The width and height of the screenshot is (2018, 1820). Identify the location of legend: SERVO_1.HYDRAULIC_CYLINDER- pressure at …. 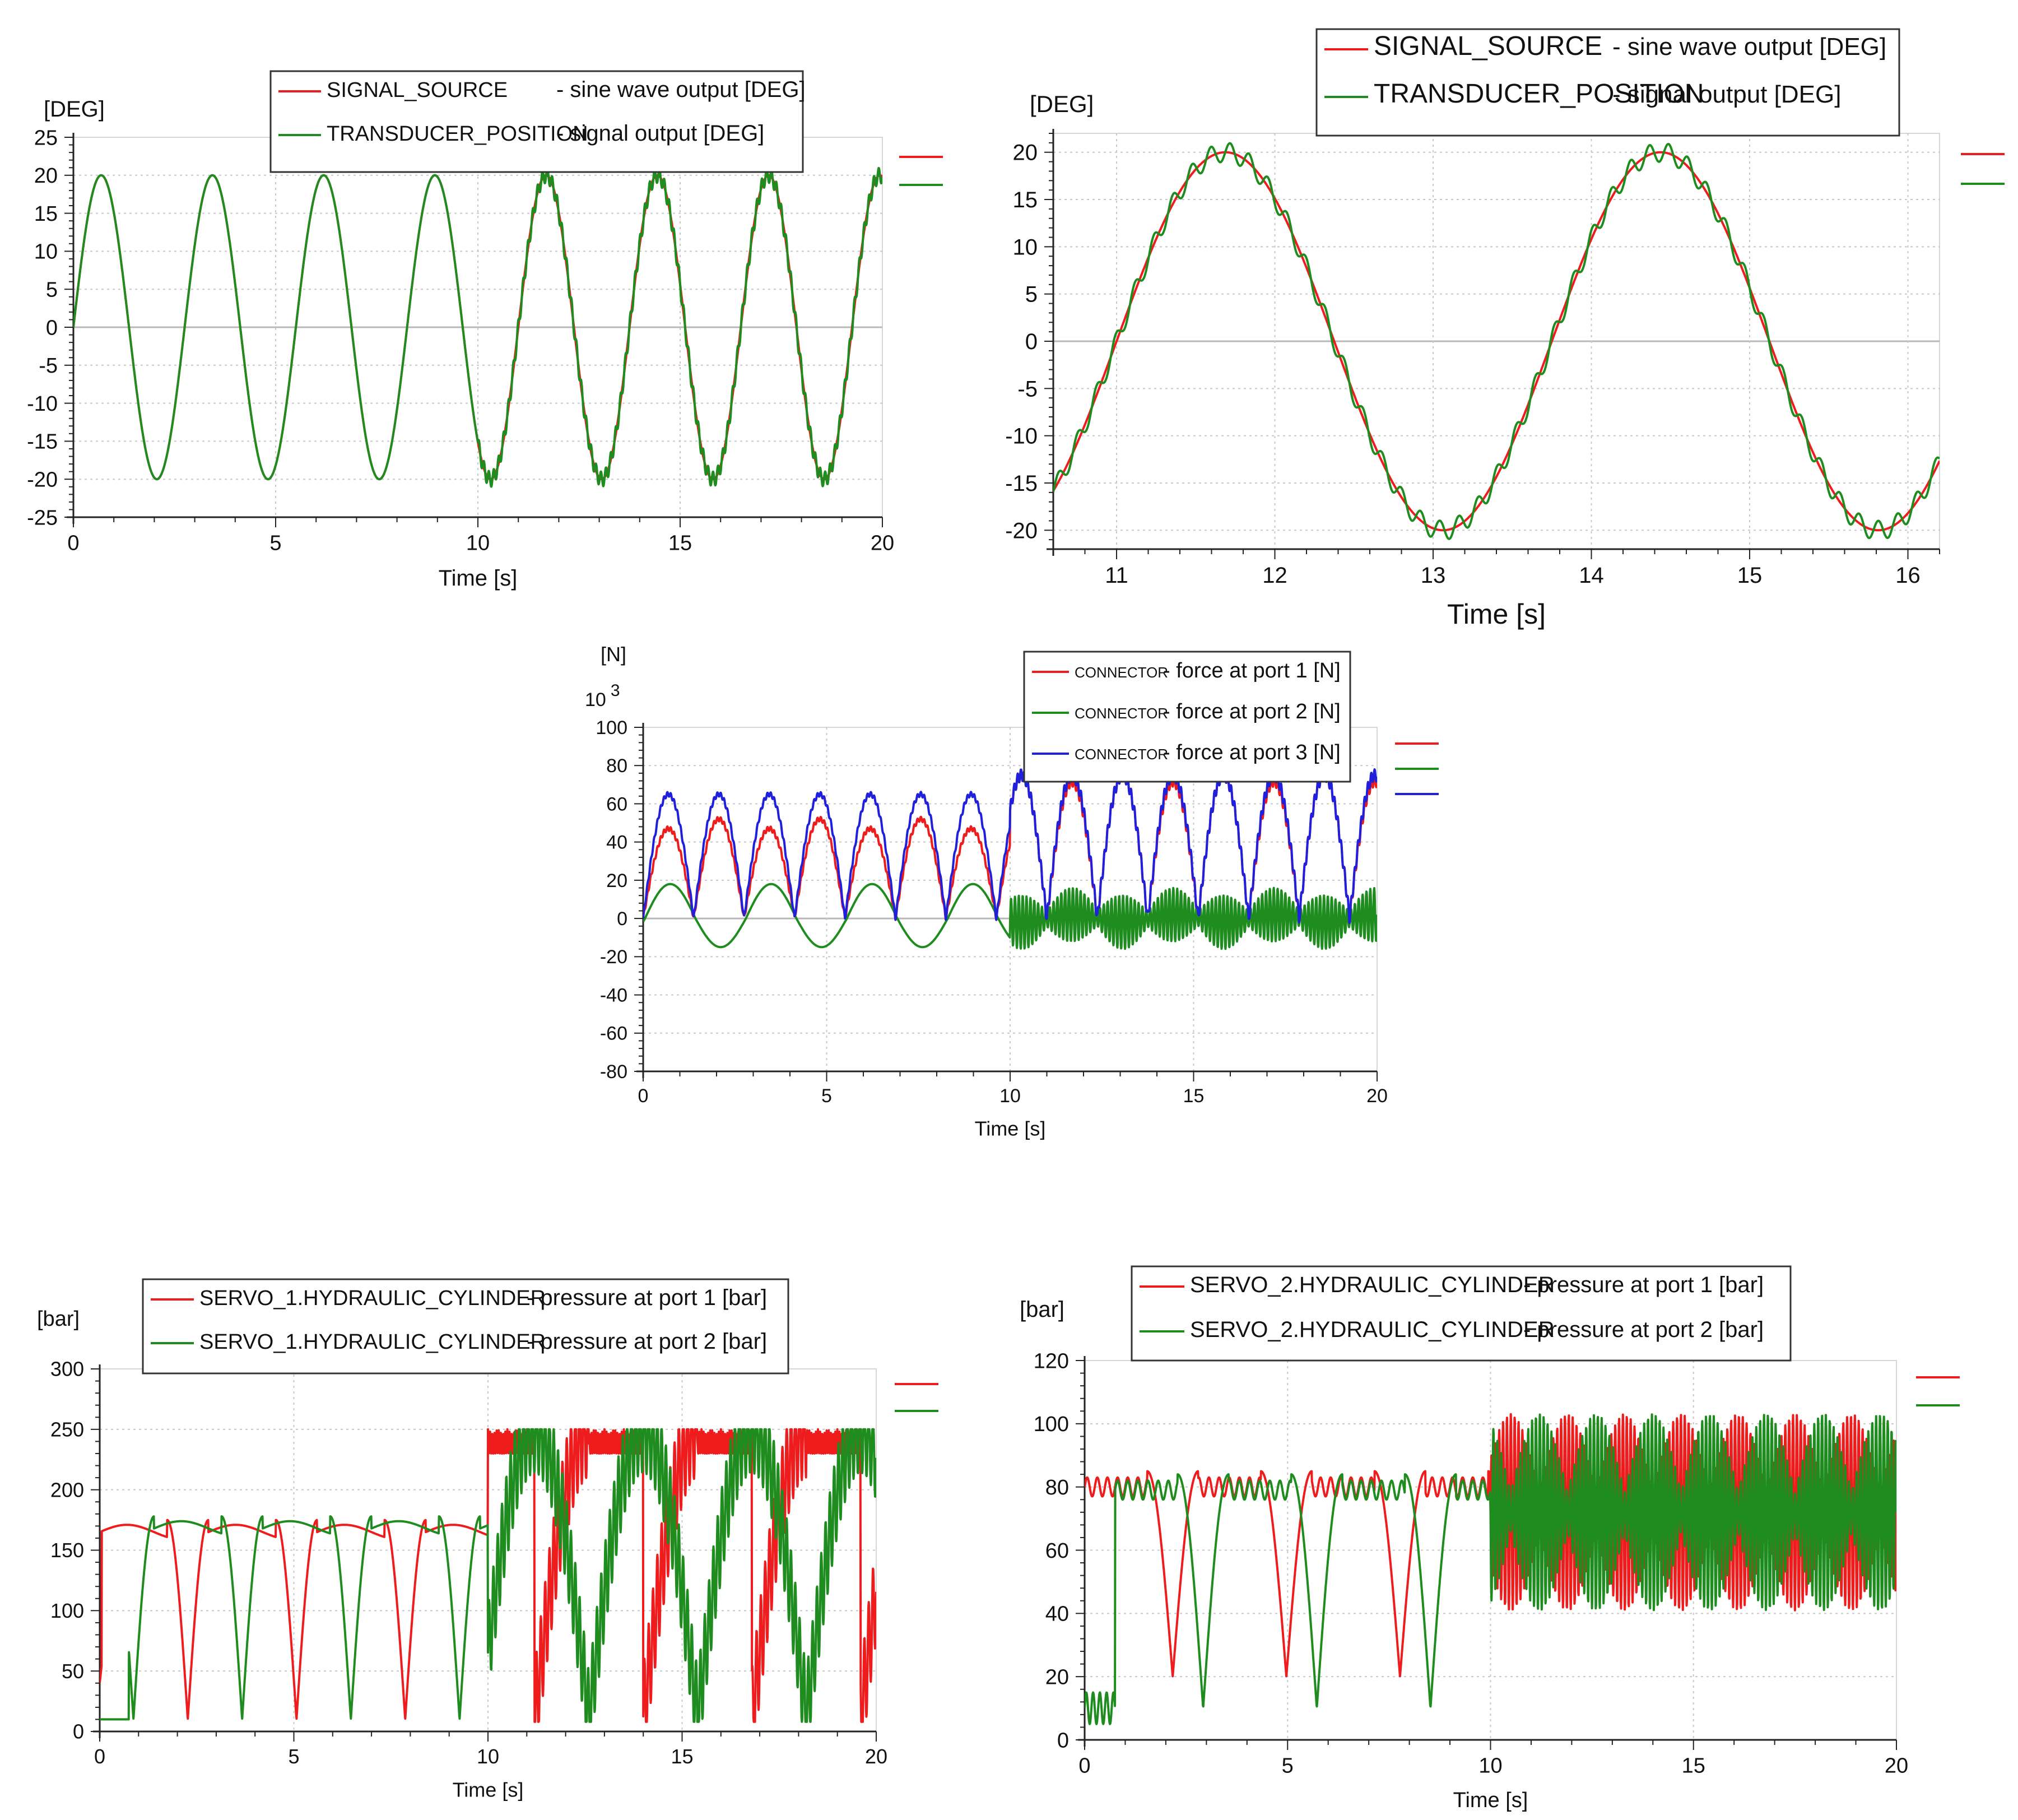
(465, 1326).